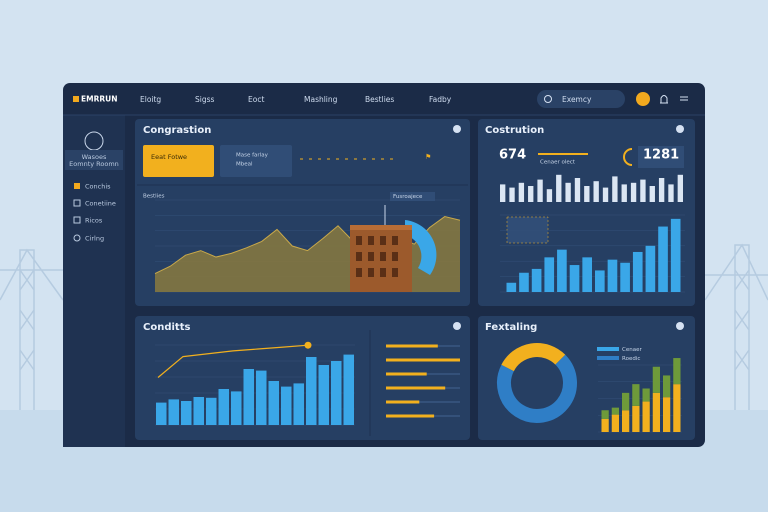 The height and width of the screenshot is (512, 768). I want to click on panel-title: Fextaling, so click(511, 327).